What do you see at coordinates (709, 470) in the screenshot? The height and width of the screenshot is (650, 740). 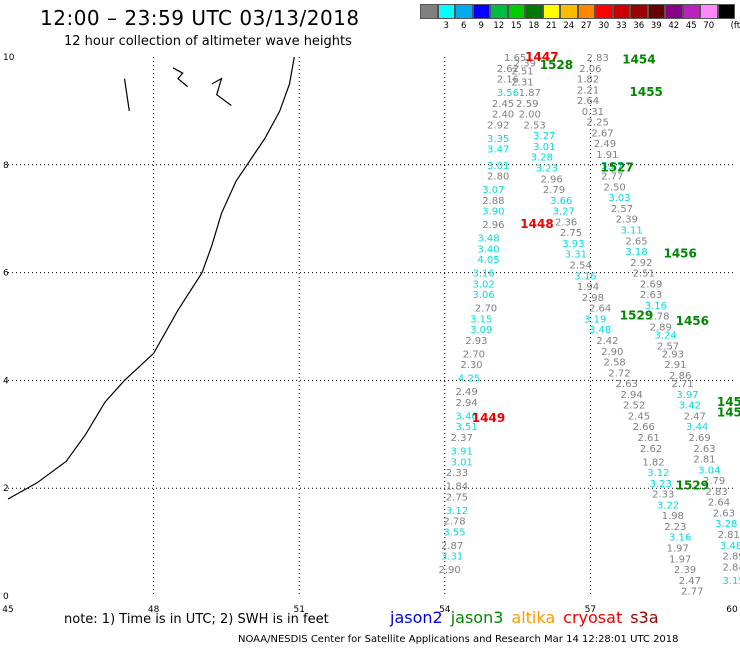 I see `wave-height-value: 3.04` at bounding box center [709, 470].